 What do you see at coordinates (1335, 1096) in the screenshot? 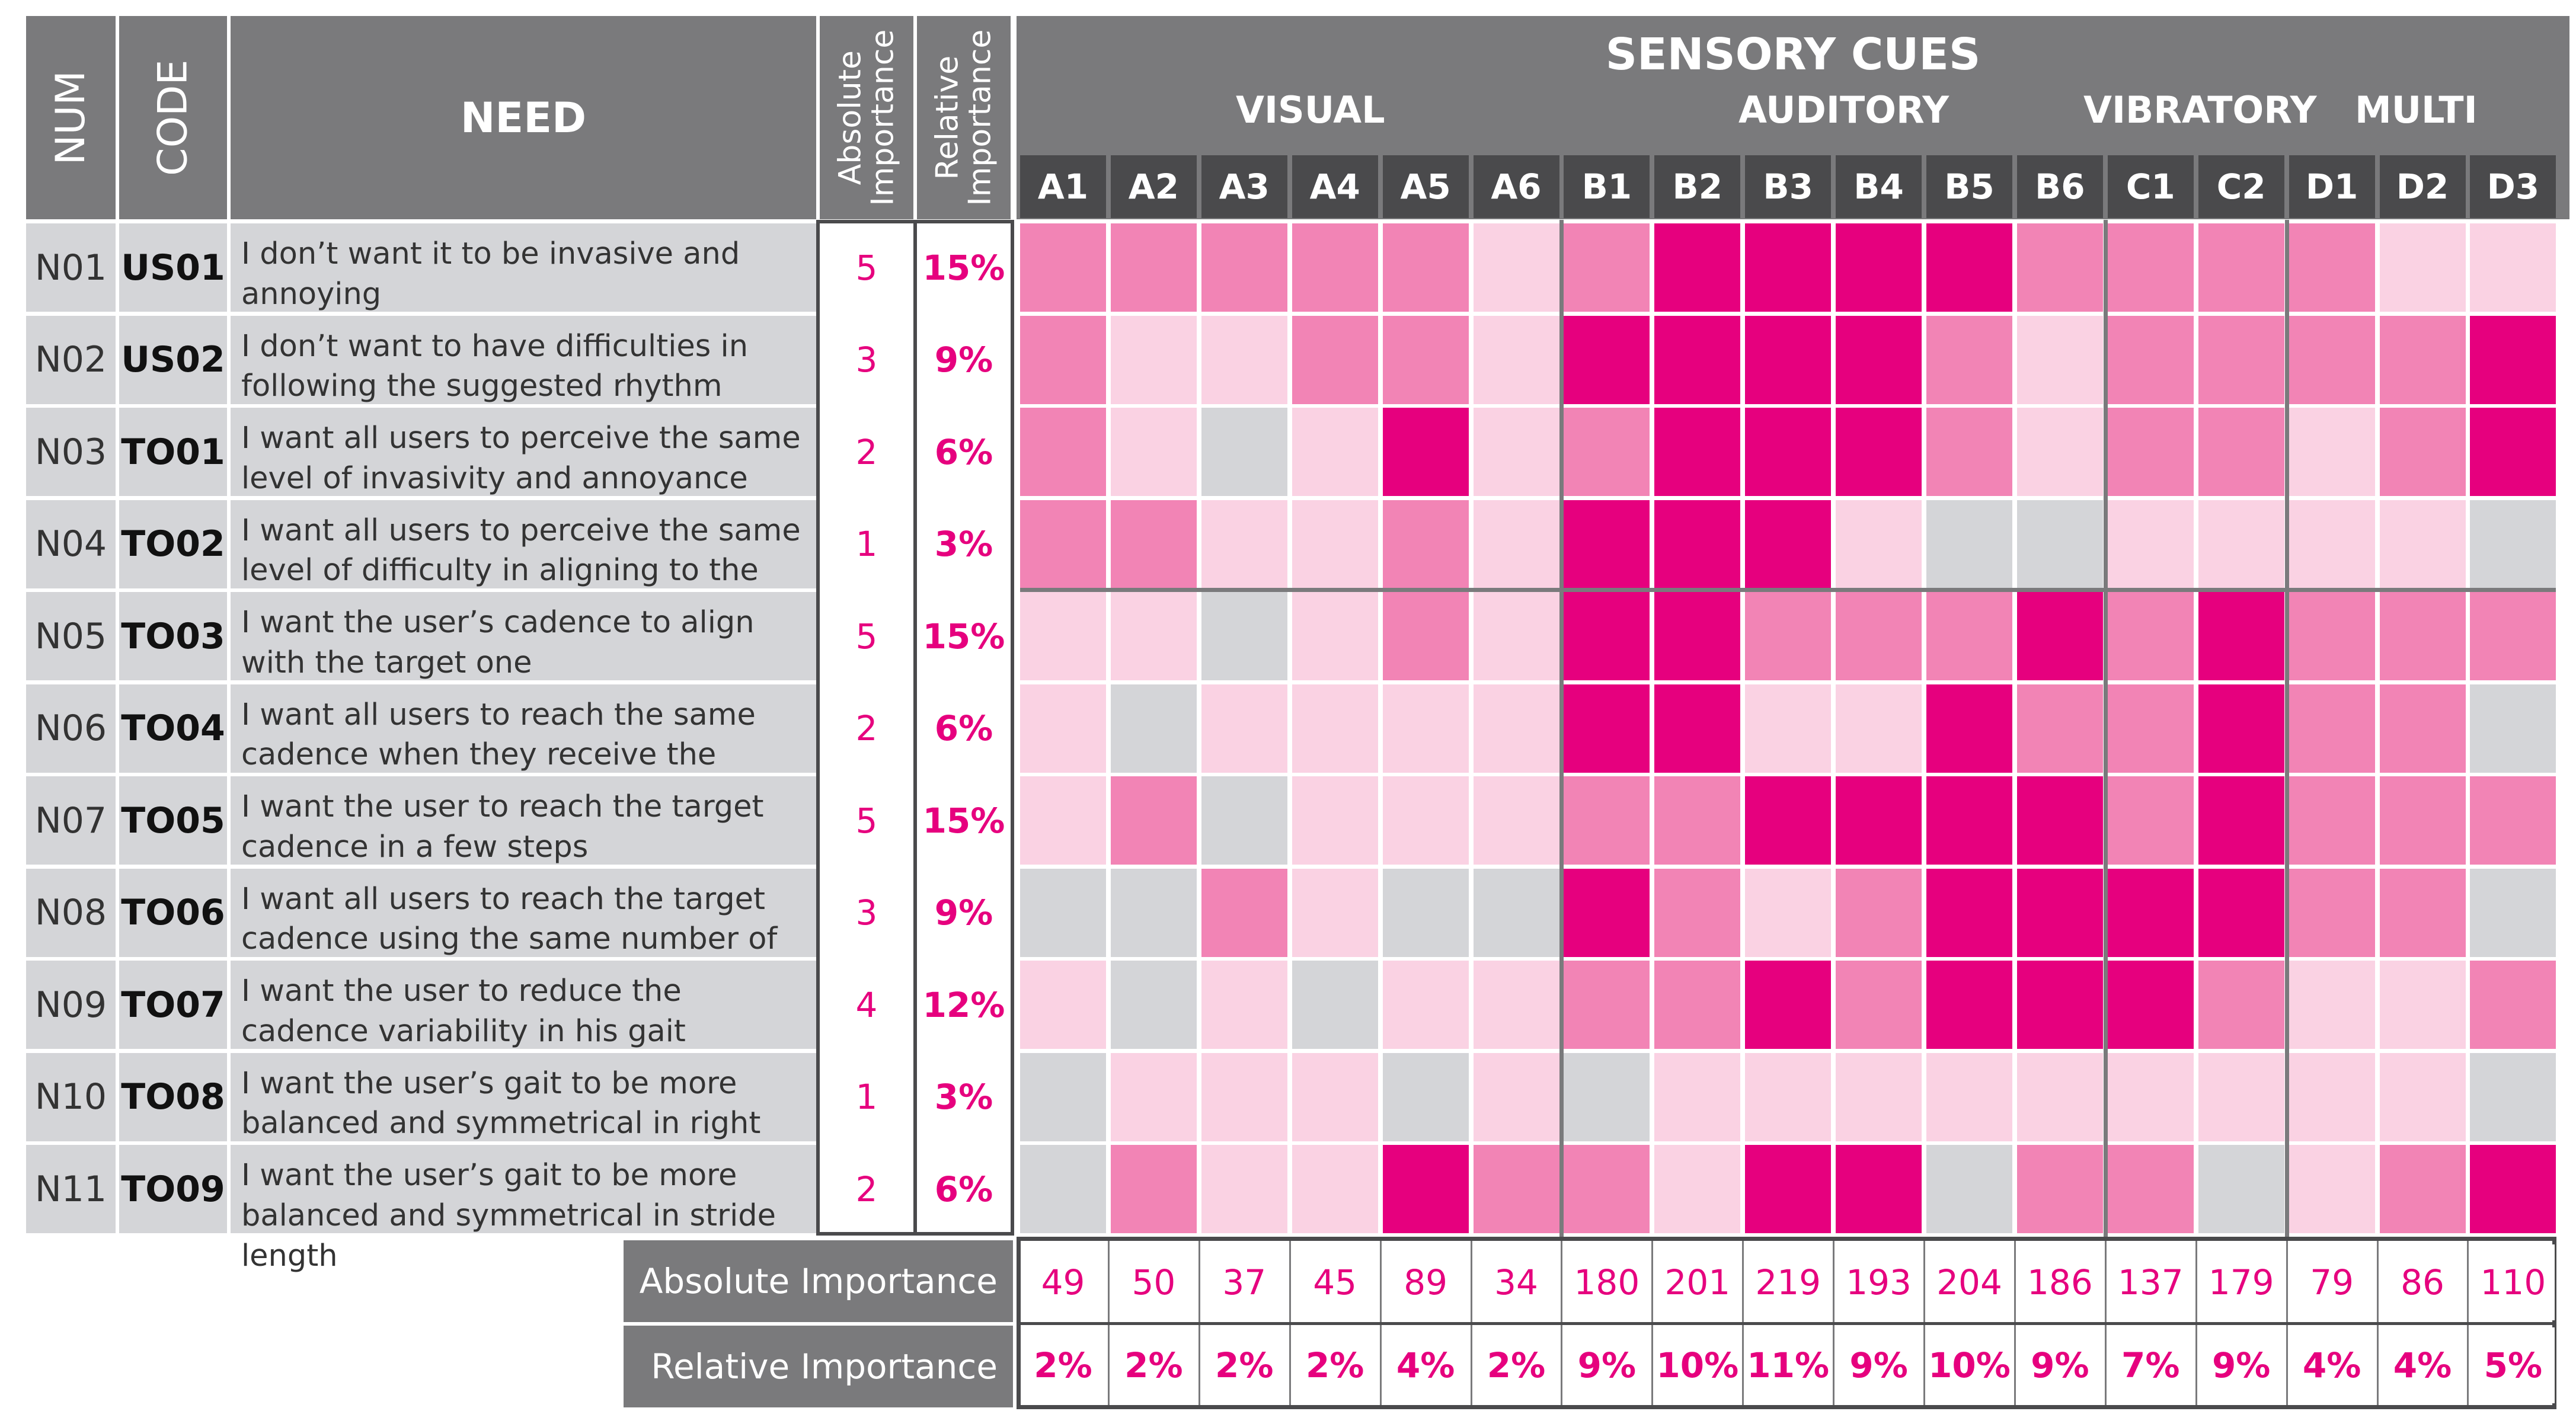
I see `heatmap-cell-n10-a4` at bounding box center [1335, 1096].